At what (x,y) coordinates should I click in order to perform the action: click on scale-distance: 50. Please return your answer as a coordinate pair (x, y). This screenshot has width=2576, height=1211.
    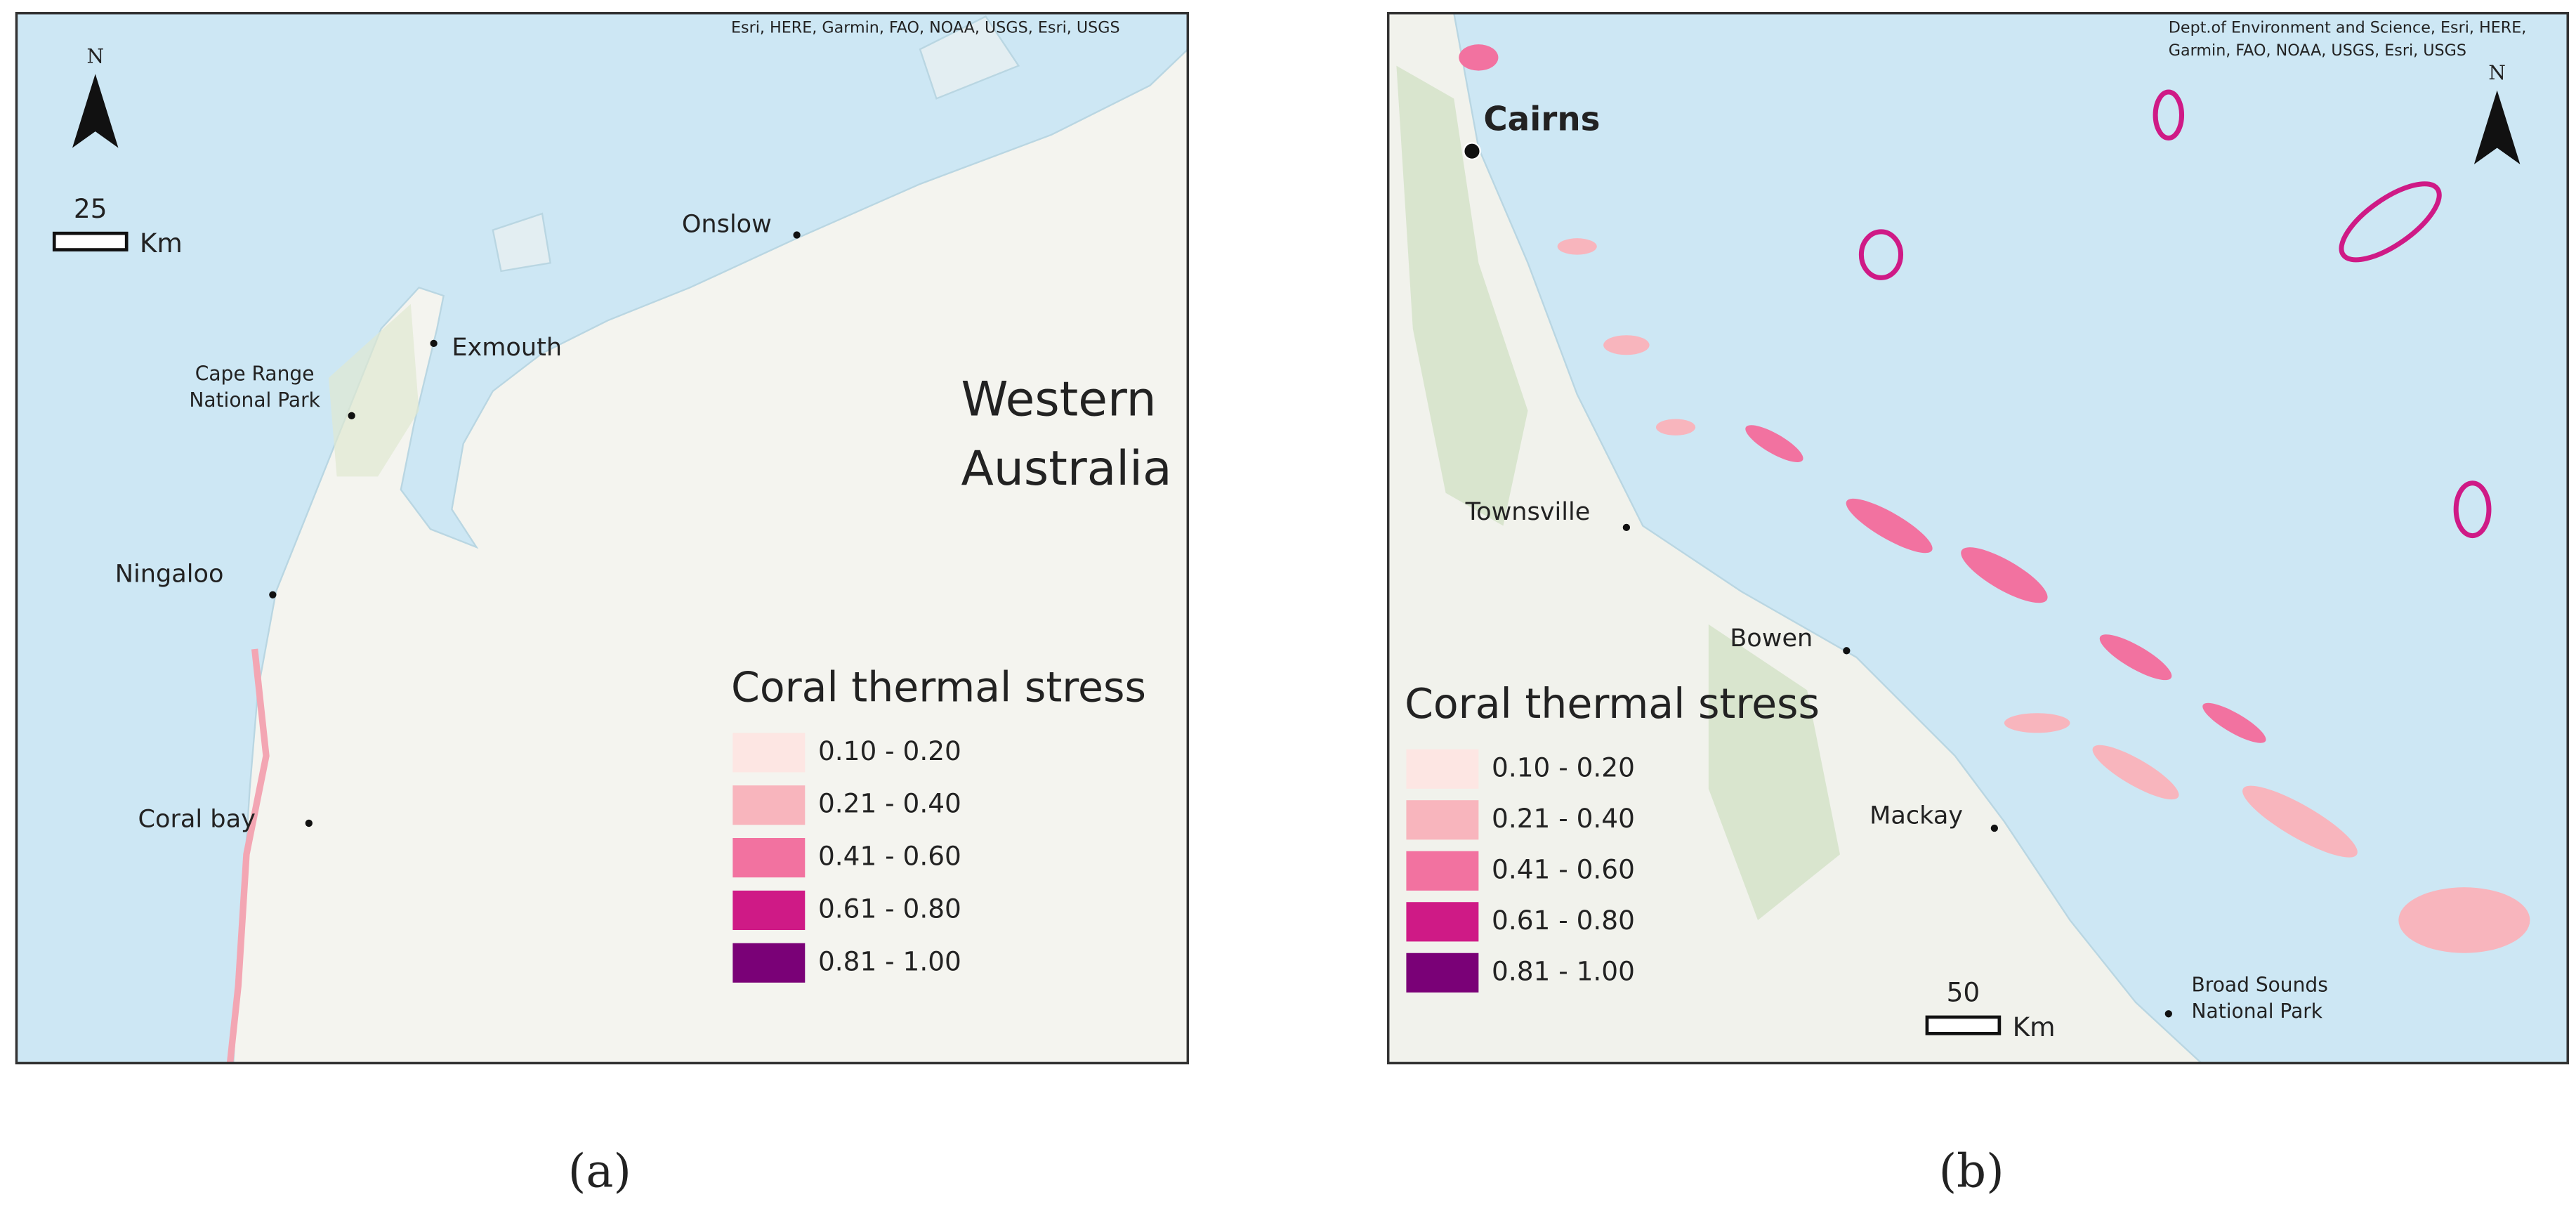
    Looking at the image, I should click on (1963, 992).